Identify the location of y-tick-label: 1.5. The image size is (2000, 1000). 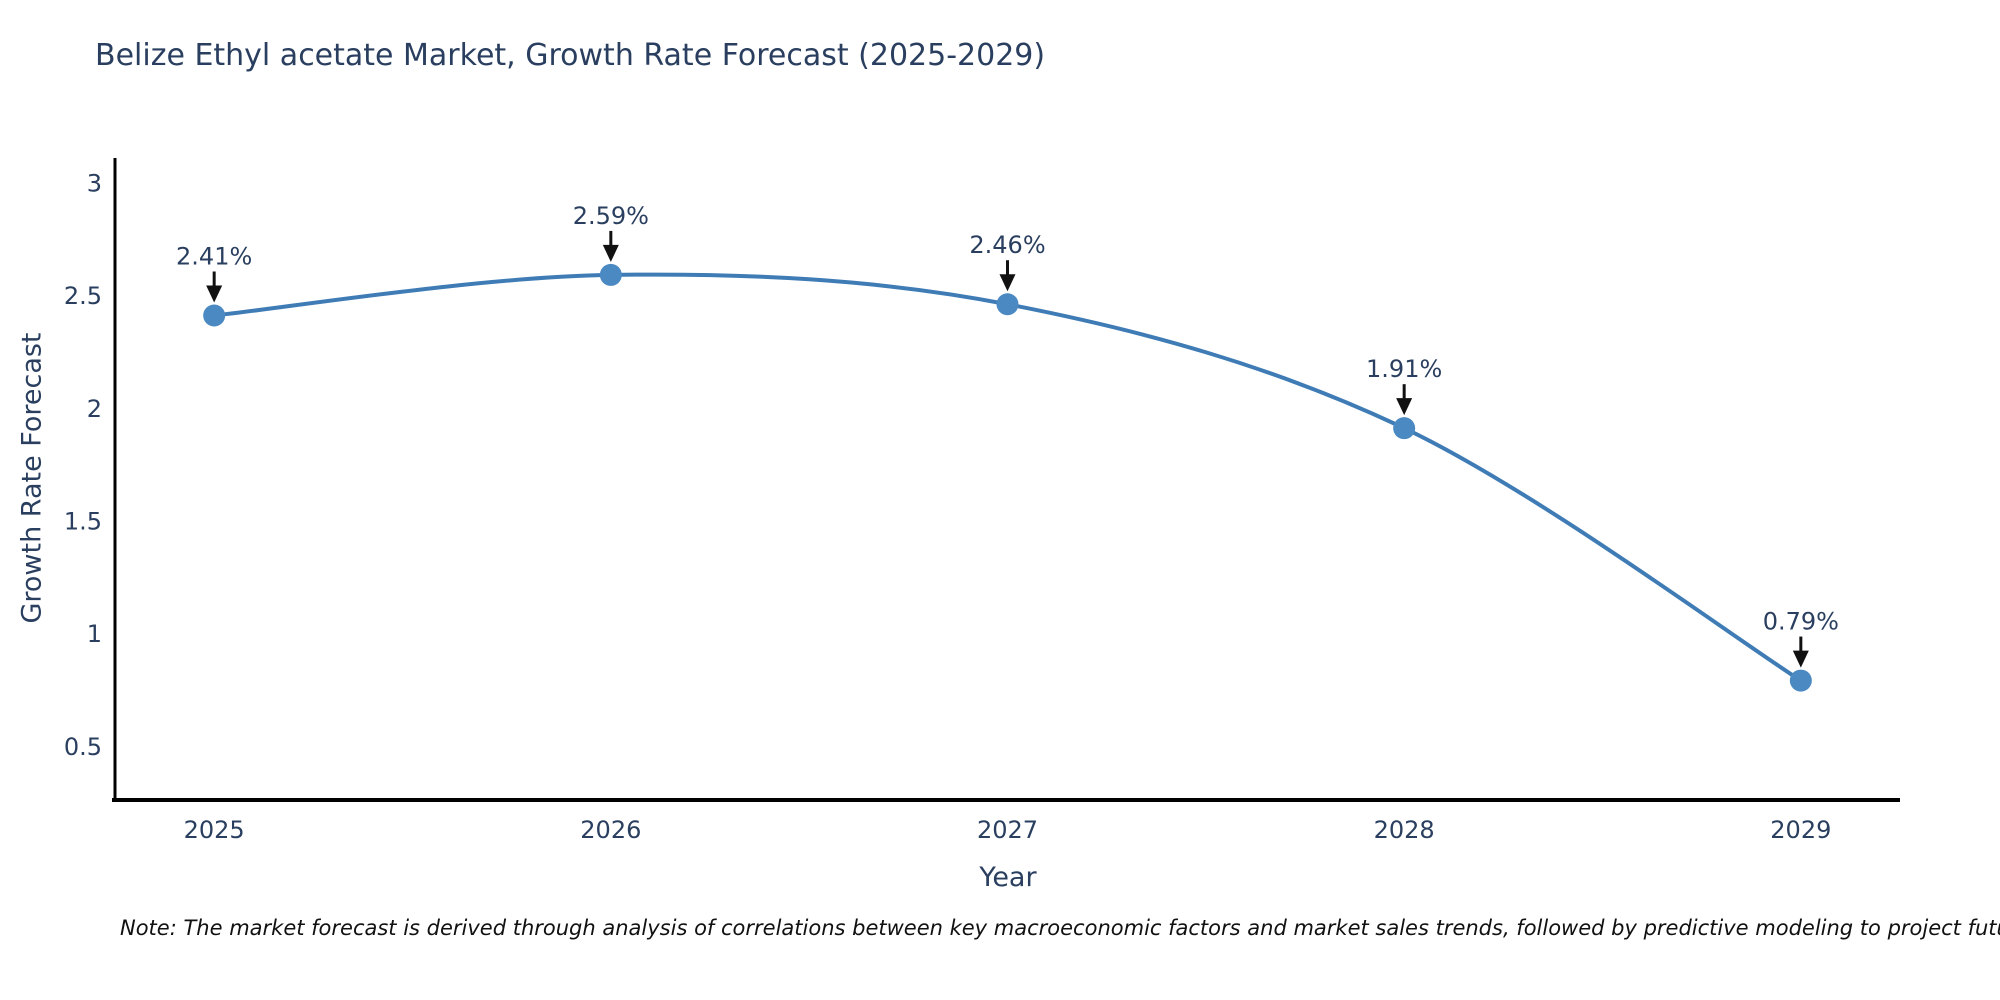
(83, 522).